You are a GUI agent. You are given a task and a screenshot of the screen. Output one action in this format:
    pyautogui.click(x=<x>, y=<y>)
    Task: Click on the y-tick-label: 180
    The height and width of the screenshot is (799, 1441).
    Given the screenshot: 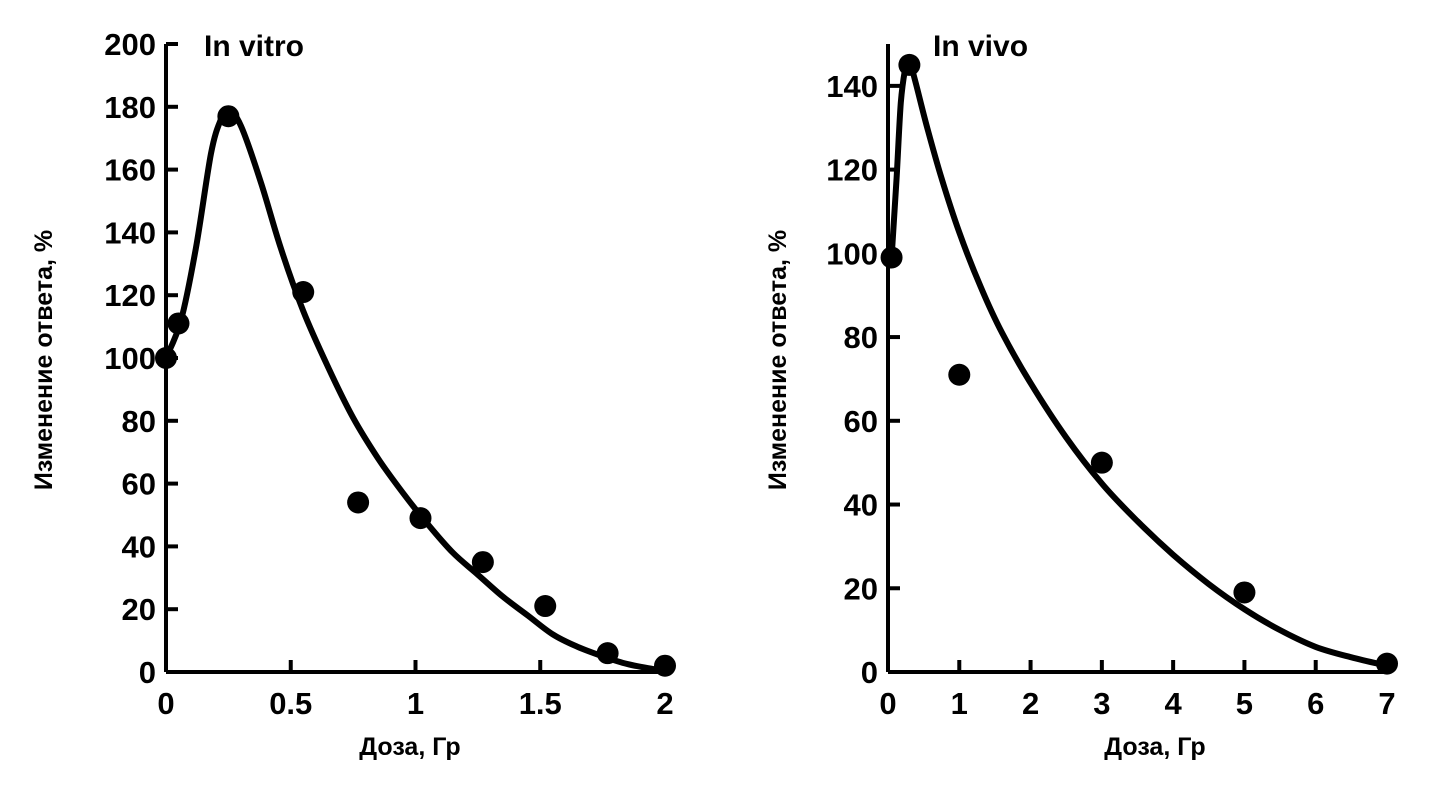 What is the action you would take?
    pyautogui.click(x=130, y=107)
    